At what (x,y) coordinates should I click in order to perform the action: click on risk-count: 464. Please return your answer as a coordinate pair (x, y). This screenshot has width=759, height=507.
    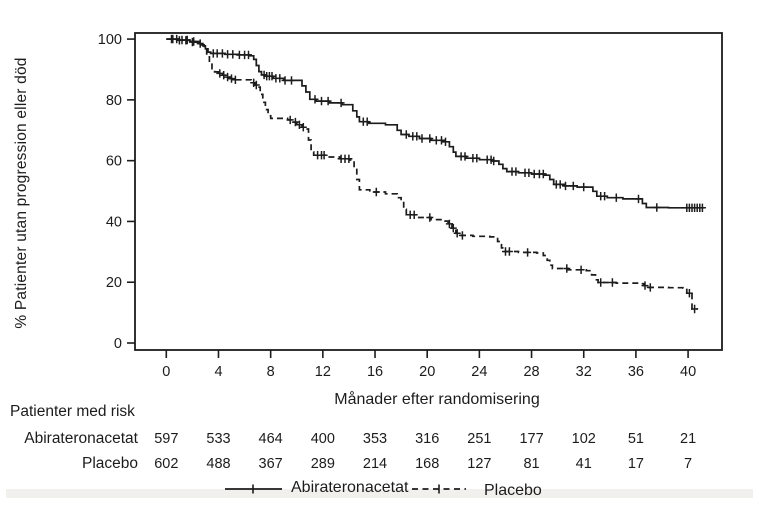
    Looking at the image, I should click on (271, 439).